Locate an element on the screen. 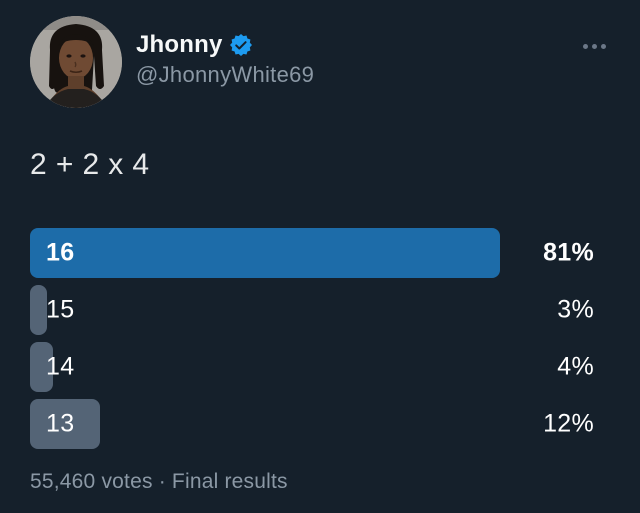 This screenshot has height=513, width=640. name-row: Jhonny is located at coordinates (225, 45).